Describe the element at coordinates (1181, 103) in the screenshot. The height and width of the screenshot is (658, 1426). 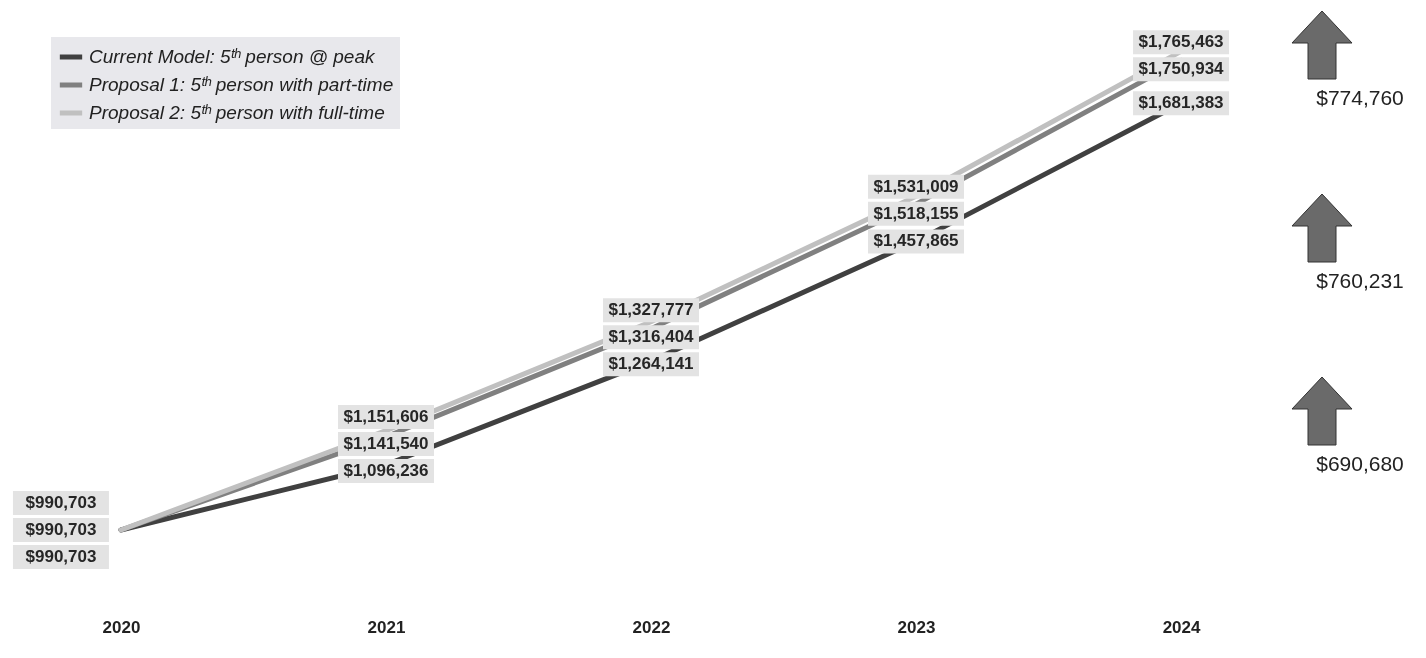
I see `data-label: $1,681,383` at that location.